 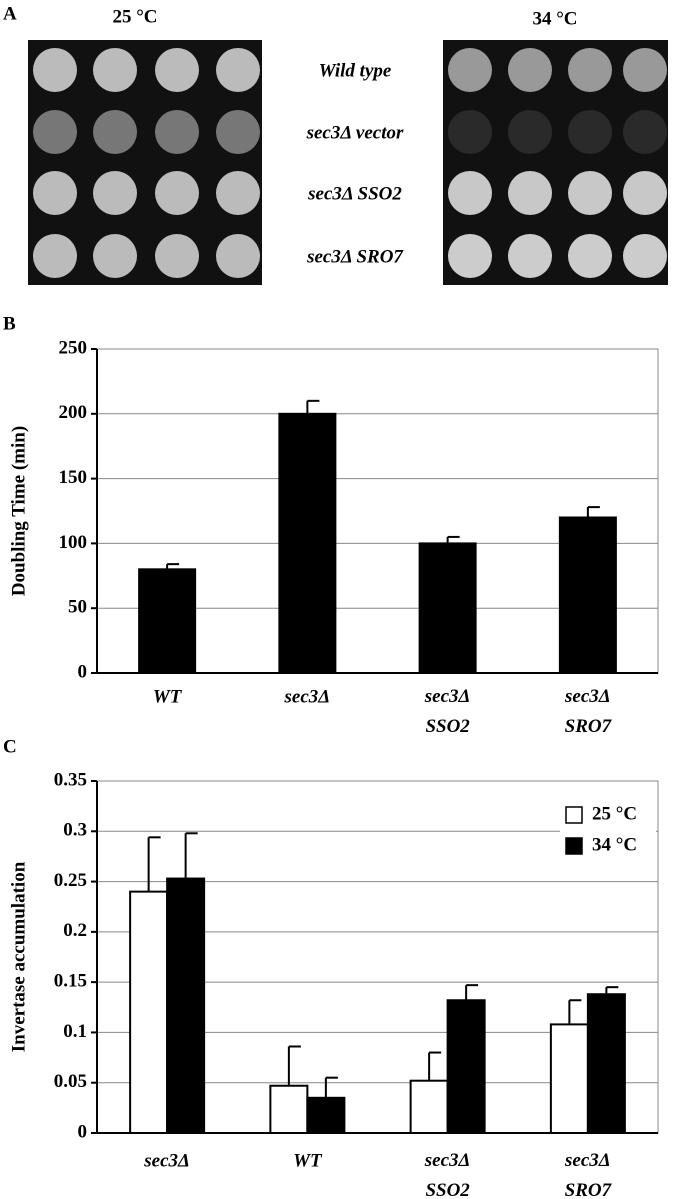 I want to click on panel-label: A, so click(x=10, y=13).